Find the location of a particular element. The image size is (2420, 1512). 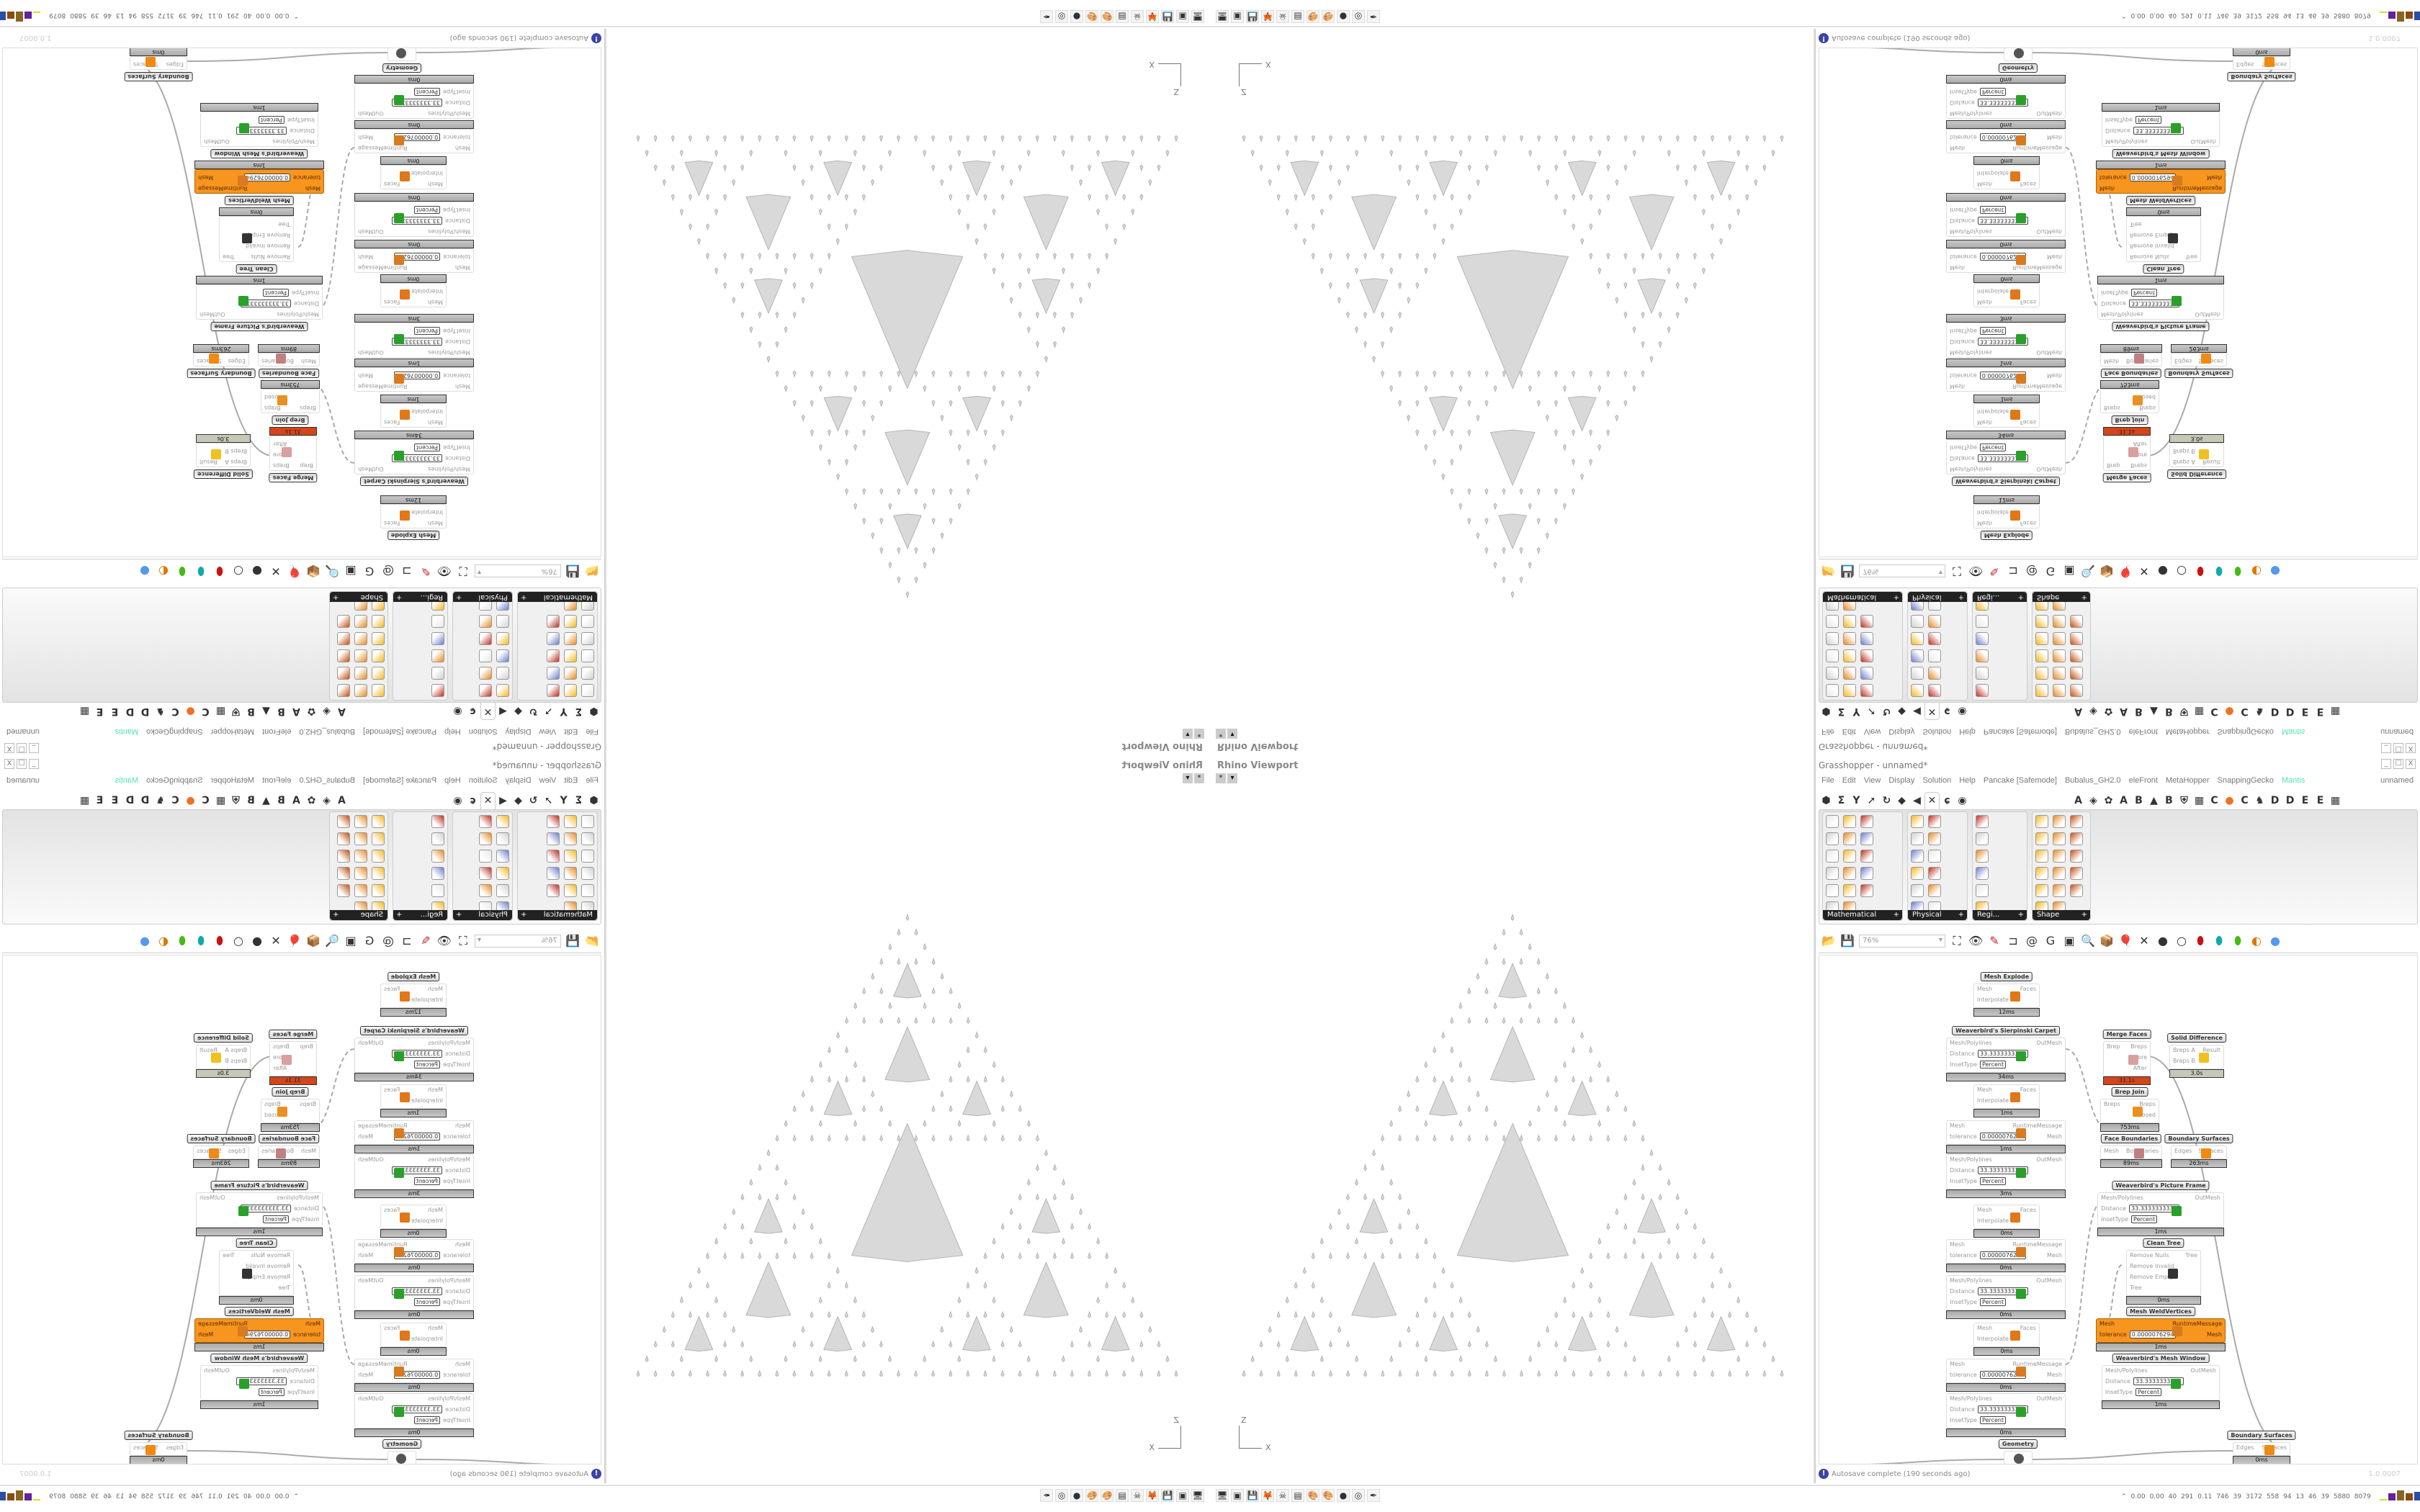

remote-desktop-icon: 🖥 is located at coordinates (1222, 16).